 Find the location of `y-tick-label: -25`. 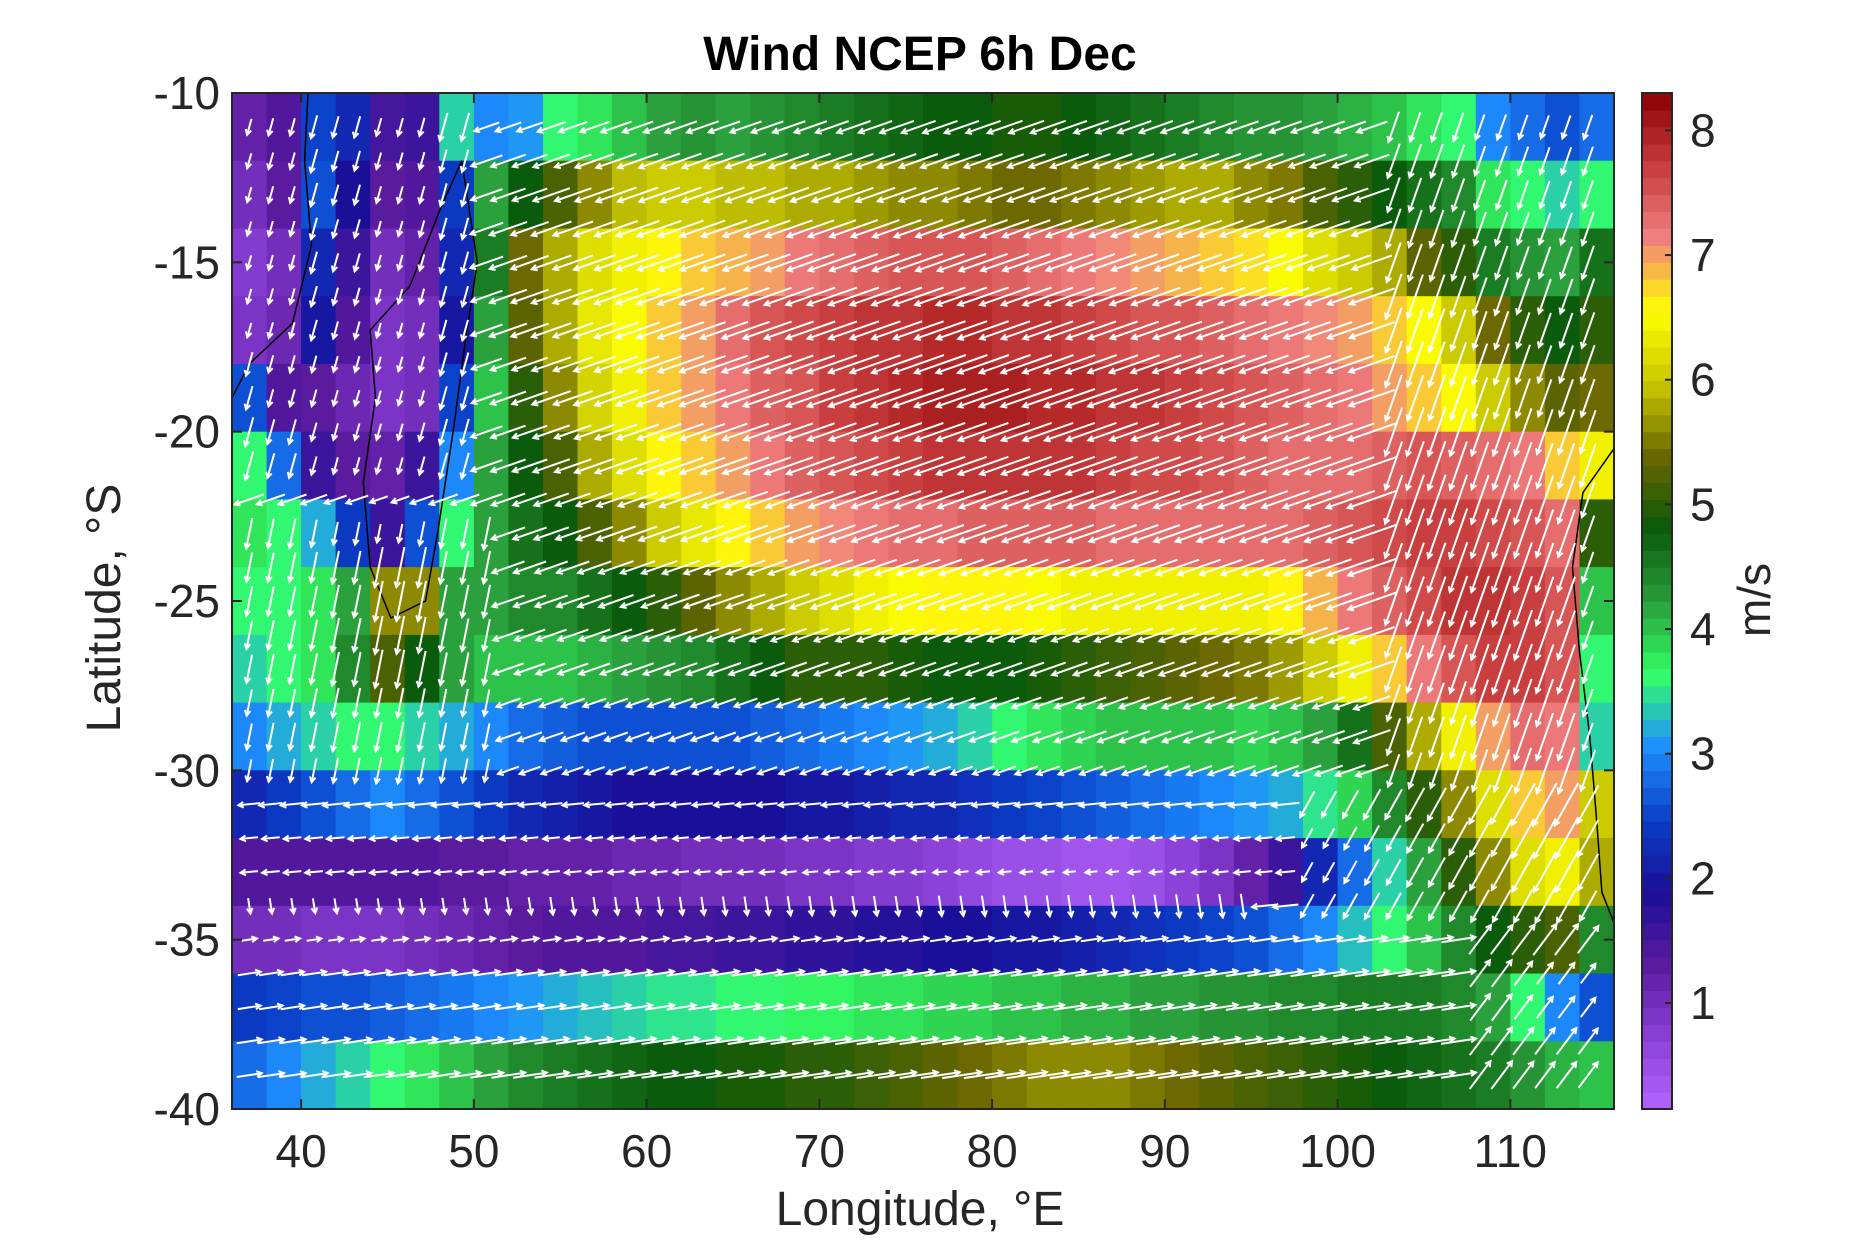

y-tick-label: -25 is located at coordinates (187, 601).